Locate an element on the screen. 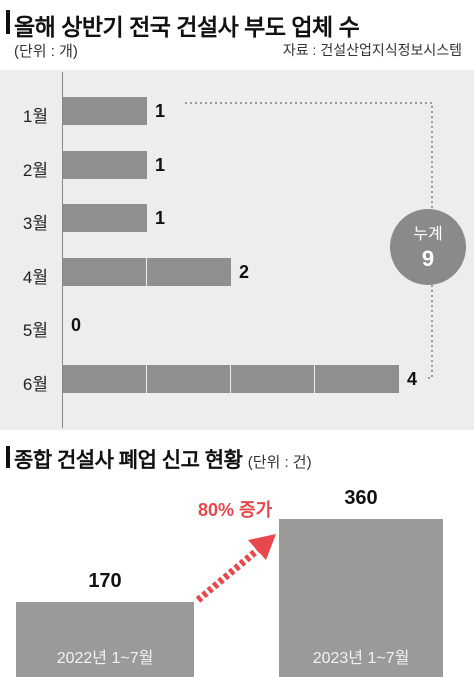 This screenshot has height=677, width=474. bar-value-label: 2 is located at coordinates (244, 271).